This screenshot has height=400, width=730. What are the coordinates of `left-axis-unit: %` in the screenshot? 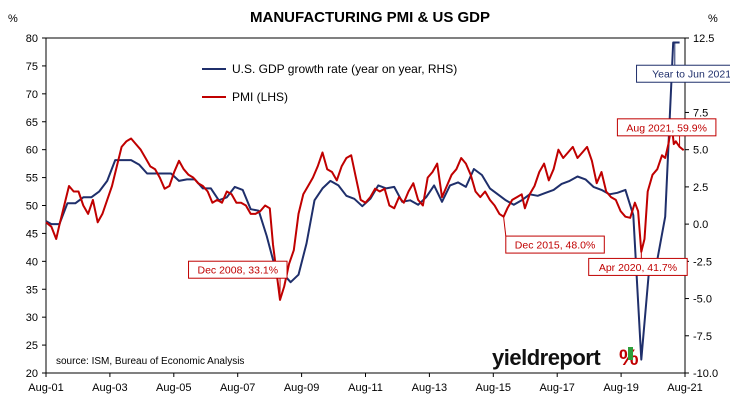 It's located at (13, 19).